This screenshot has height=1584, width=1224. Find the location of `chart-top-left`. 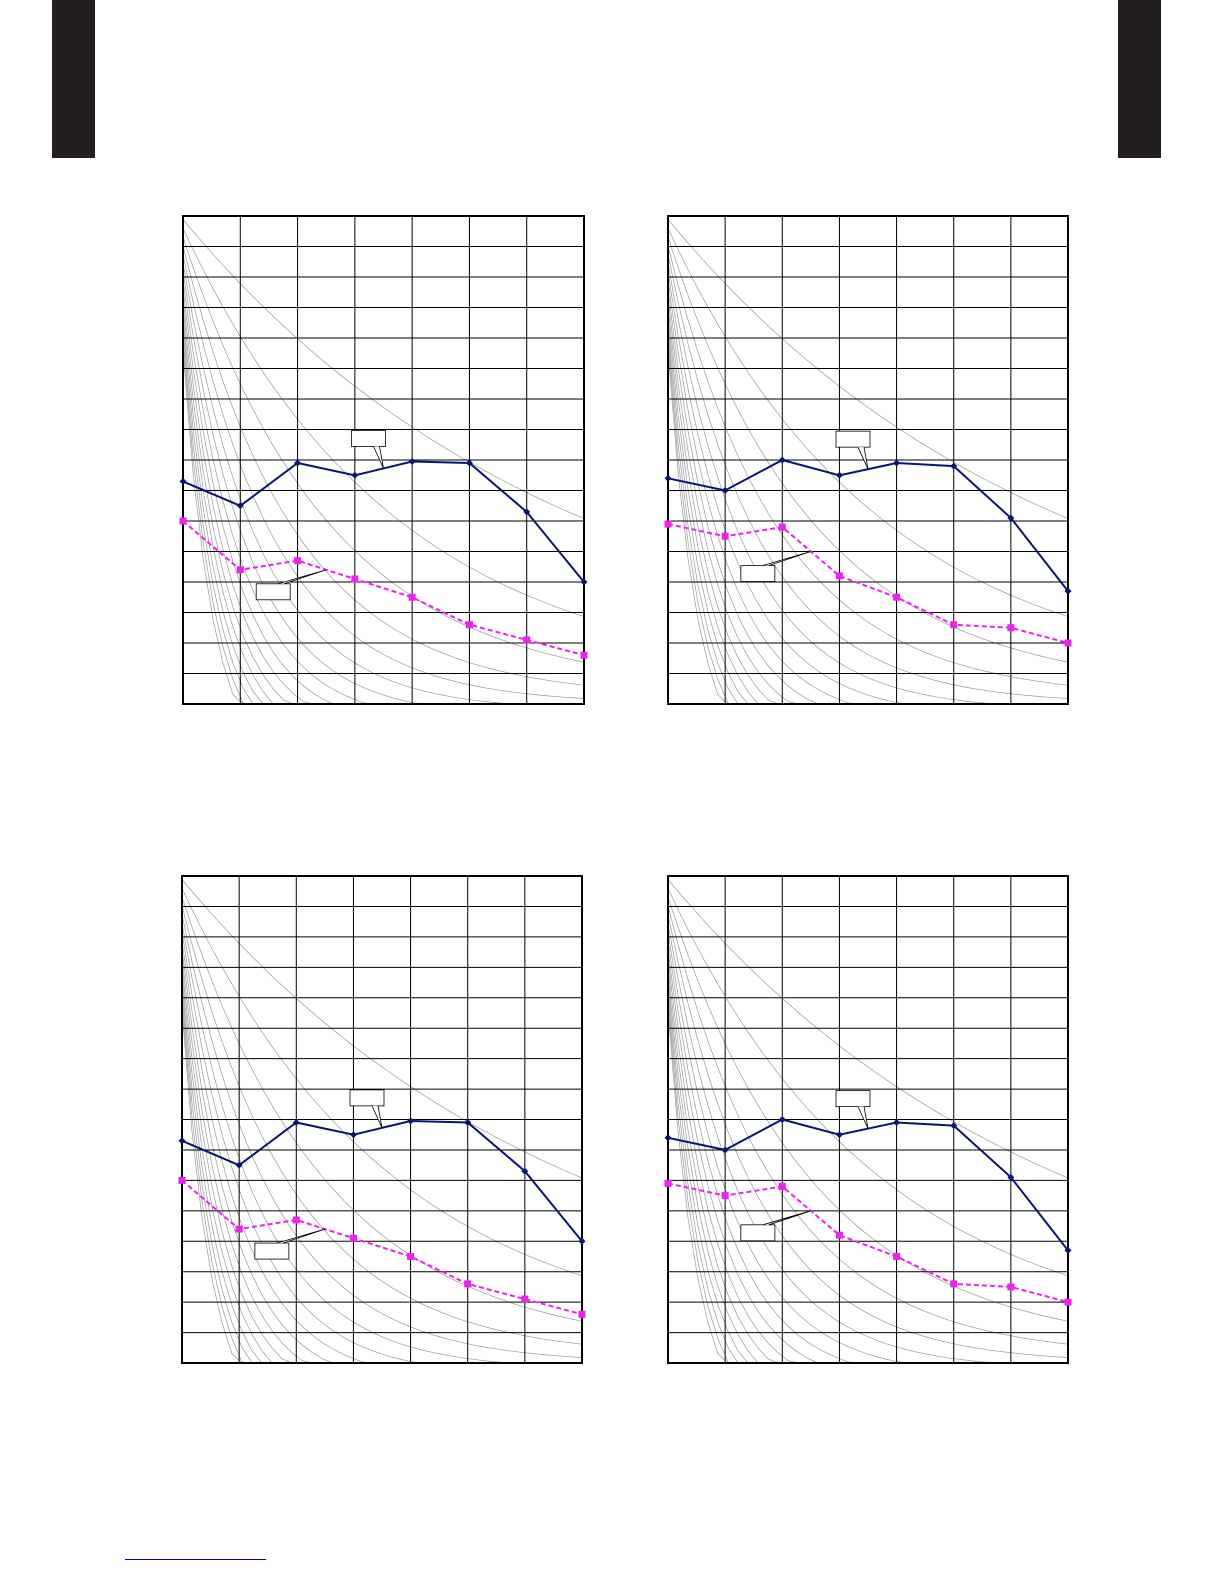

chart-top-left is located at coordinates (383, 460).